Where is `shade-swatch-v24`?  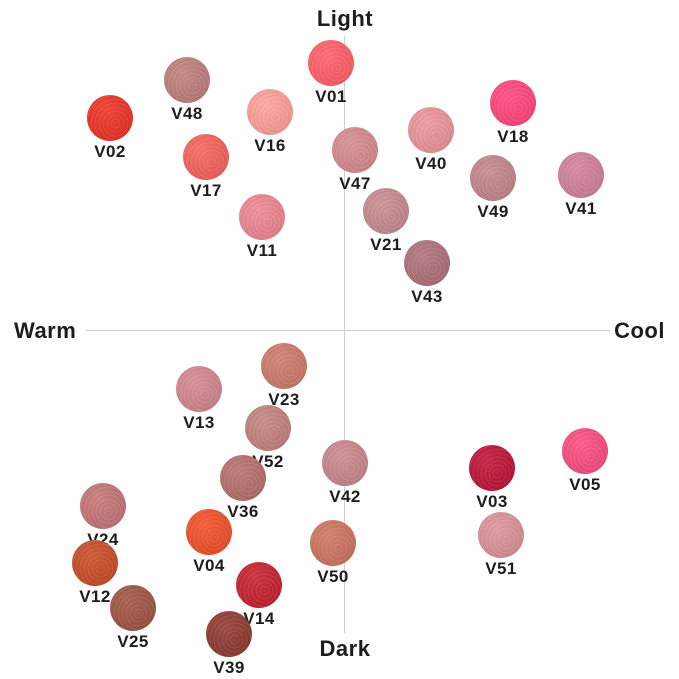
shade-swatch-v24 is located at coordinates (103, 506).